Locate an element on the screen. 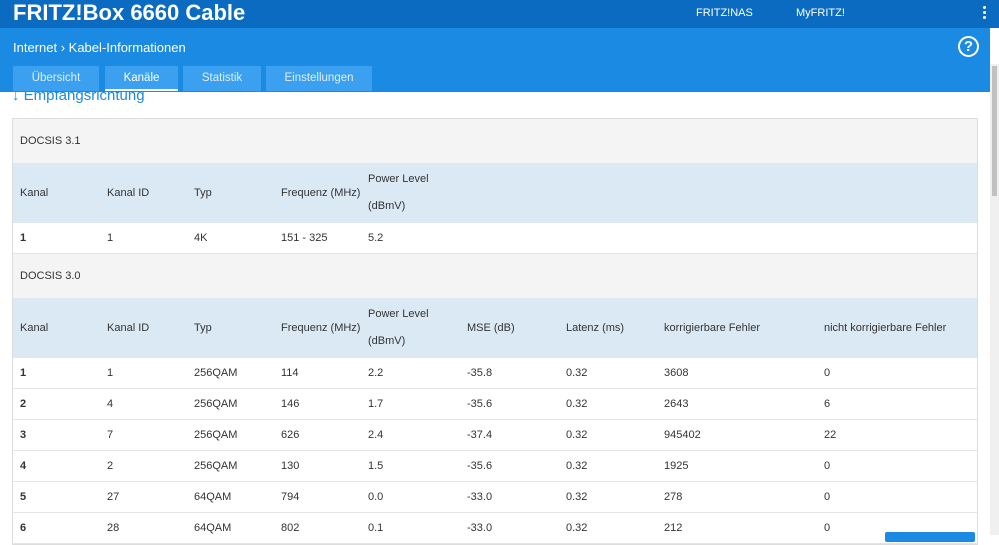 This screenshot has width=999, height=545. cell: 1.7 is located at coordinates (410, 404).